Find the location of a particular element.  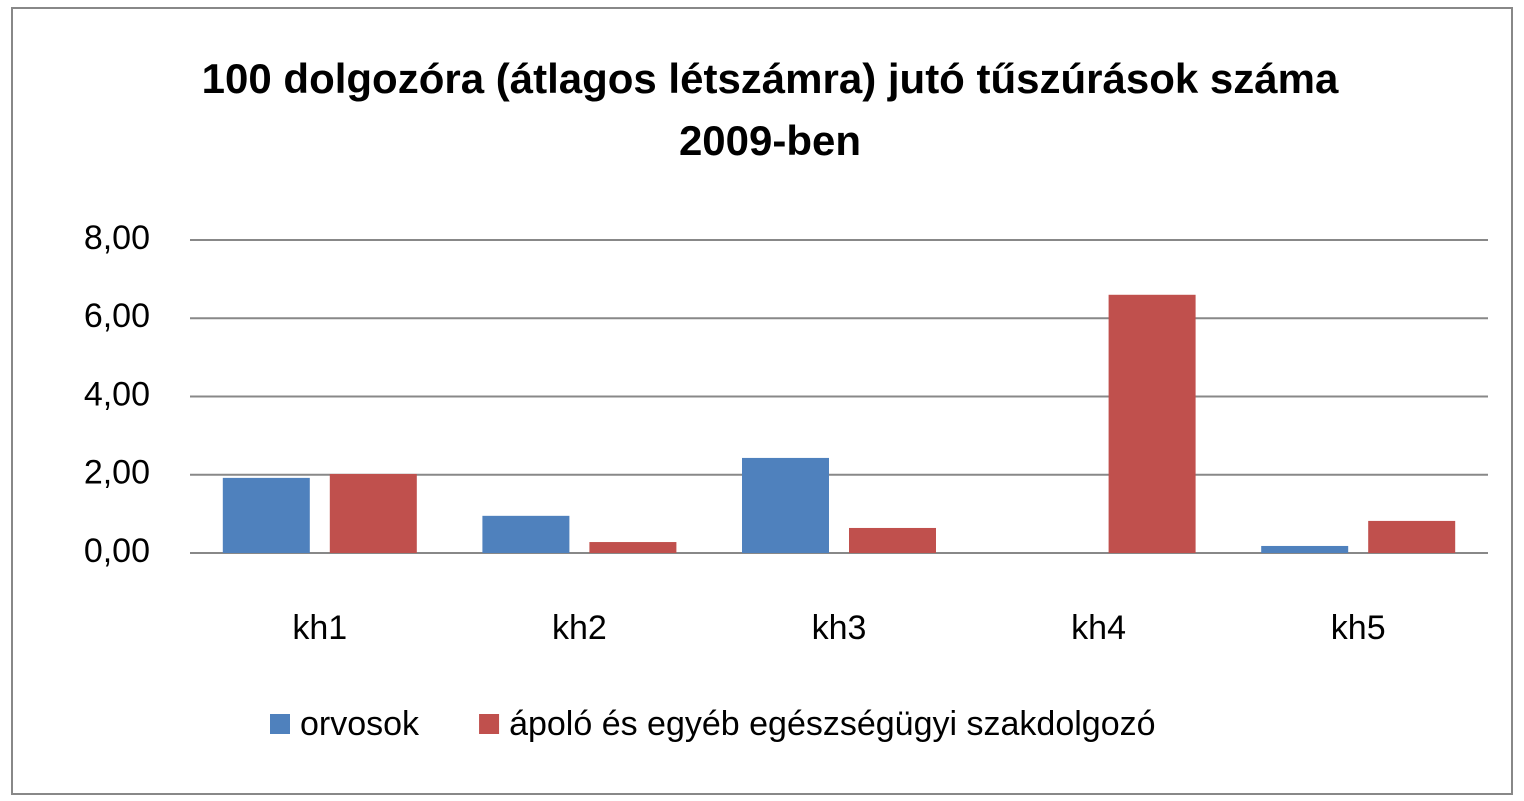

x-tick-label: kh5 is located at coordinates (1358, 628).